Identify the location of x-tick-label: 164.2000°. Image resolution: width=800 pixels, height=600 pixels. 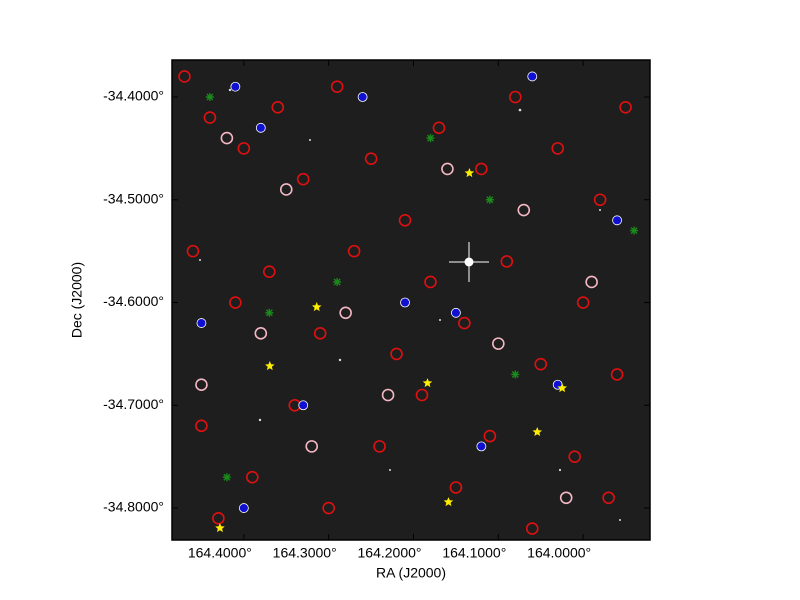
(390, 553).